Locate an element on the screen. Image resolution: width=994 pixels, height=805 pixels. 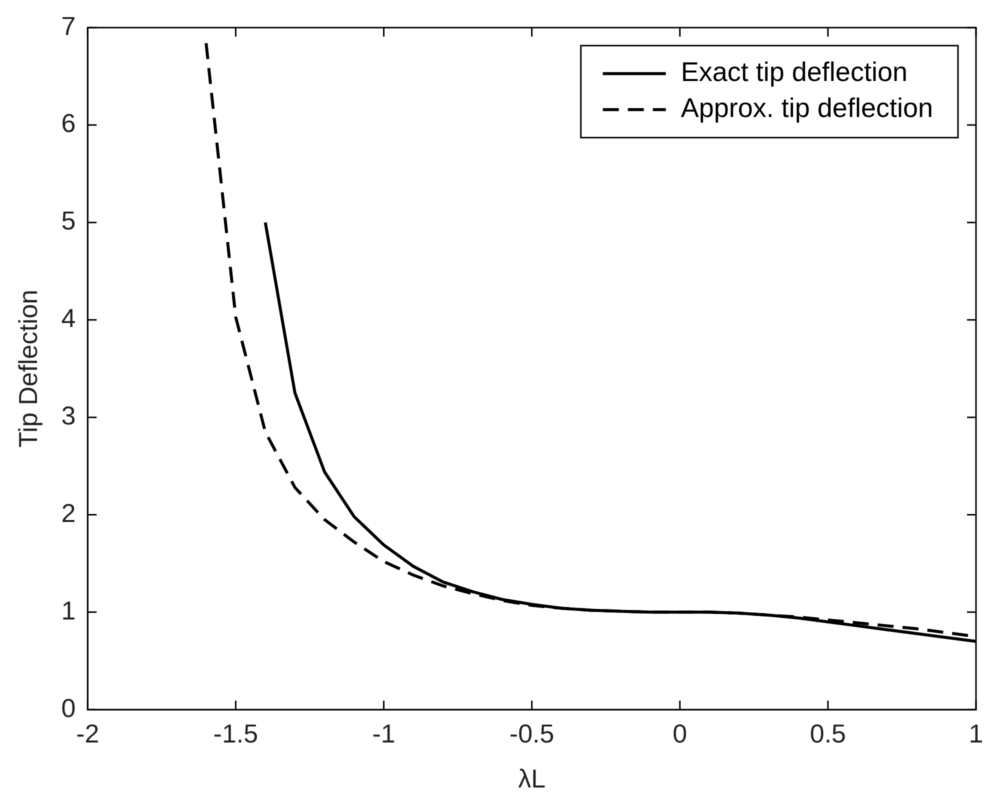
legend-label: Exact tip deflection is located at coordinates (794, 72).